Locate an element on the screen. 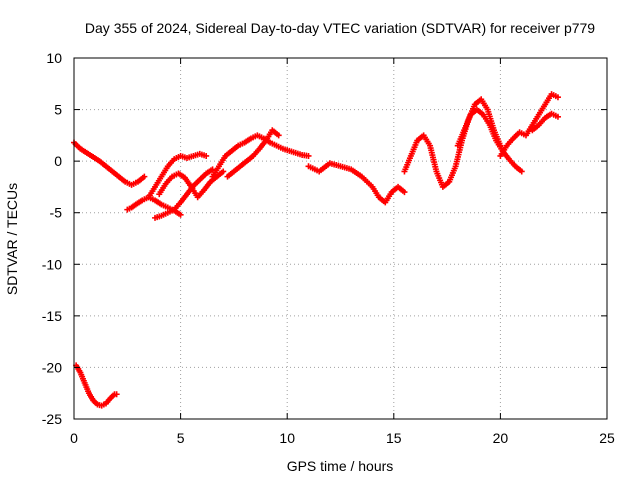 This screenshot has height=480, width=640. y-tick-label: -15 is located at coordinates (52, 316).